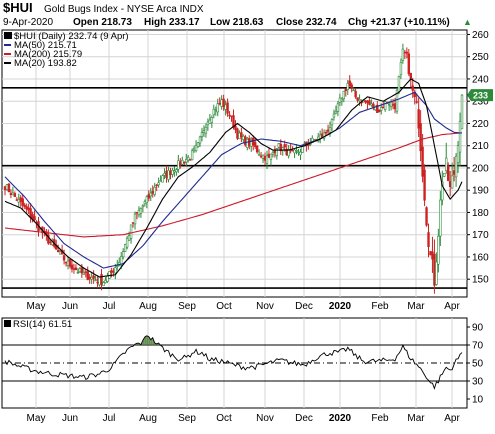 This screenshot has height=434, width=495. I want to click on price-y-tick-label: 190, so click(480, 191).